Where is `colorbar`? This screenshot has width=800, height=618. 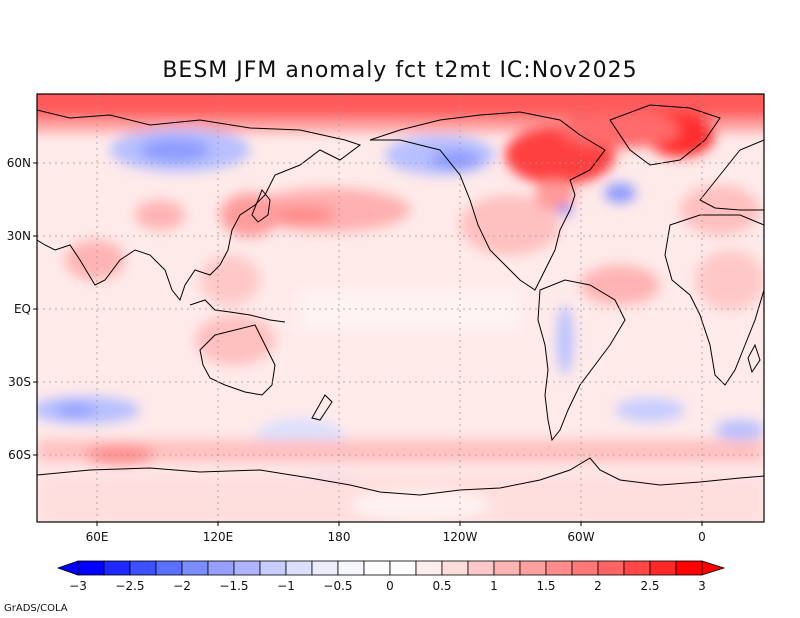
colorbar is located at coordinates (391, 568).